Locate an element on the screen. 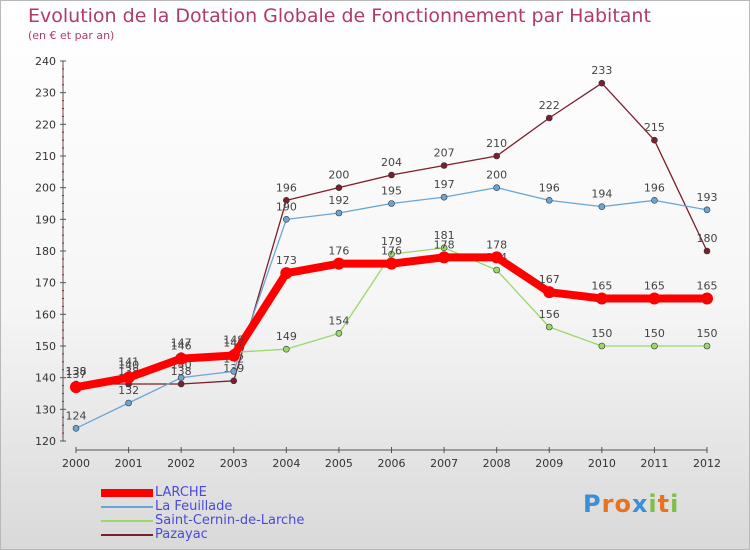 The height and width of the screenshot is (550, 750). data-label-larche: 137 is located at coordinates (76, 374).